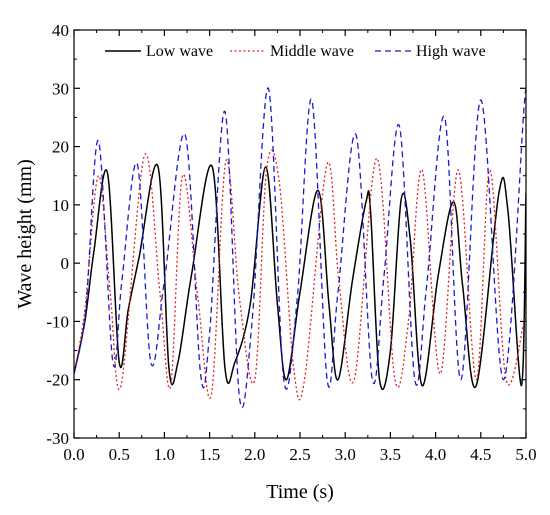 The image size is (550, 515). Describe the element at coordinates (525, 454) in the screenshot. I see `x-tick-label: 5.0` at that location.